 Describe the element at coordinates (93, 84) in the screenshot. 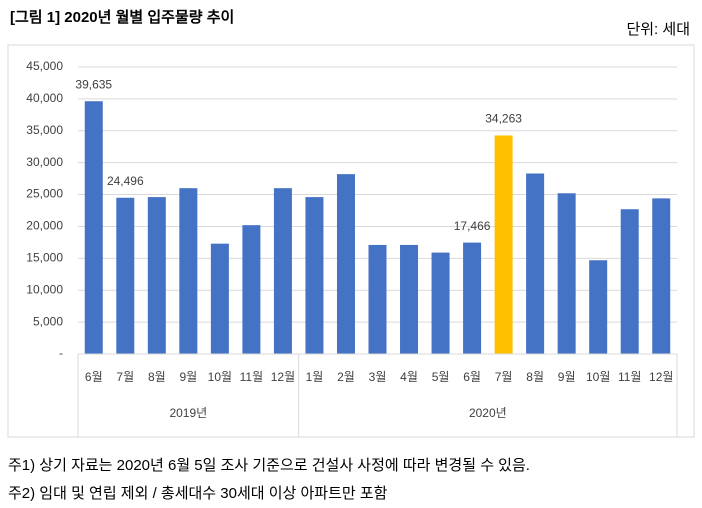

I see `value-label: 39,635` at that location.